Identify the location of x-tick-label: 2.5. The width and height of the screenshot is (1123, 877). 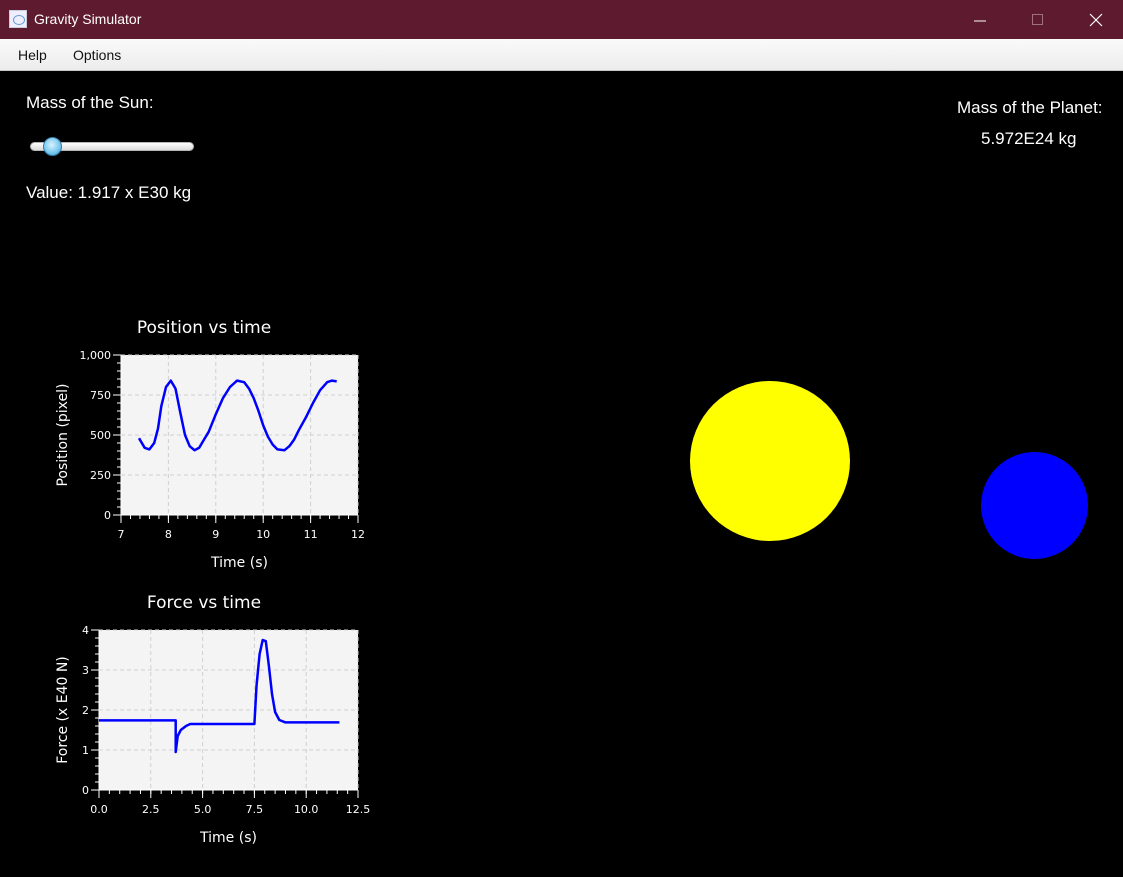
(151, 809).